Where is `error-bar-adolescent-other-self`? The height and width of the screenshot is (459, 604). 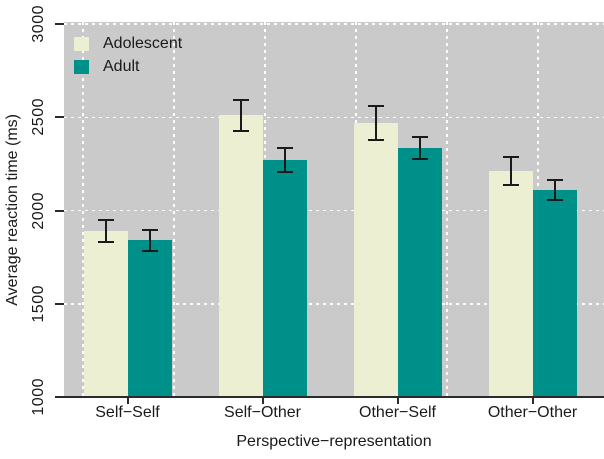
error-bar-adolescent-other-self is located at coordinates (375, 123).